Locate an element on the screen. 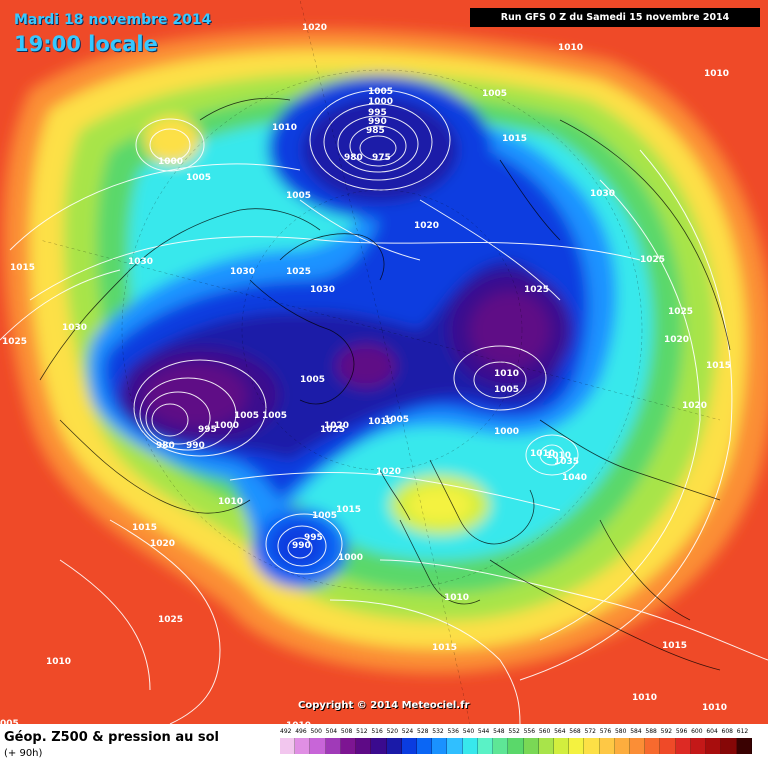  scale-tick: 564 is located at coordinates (560, 731).